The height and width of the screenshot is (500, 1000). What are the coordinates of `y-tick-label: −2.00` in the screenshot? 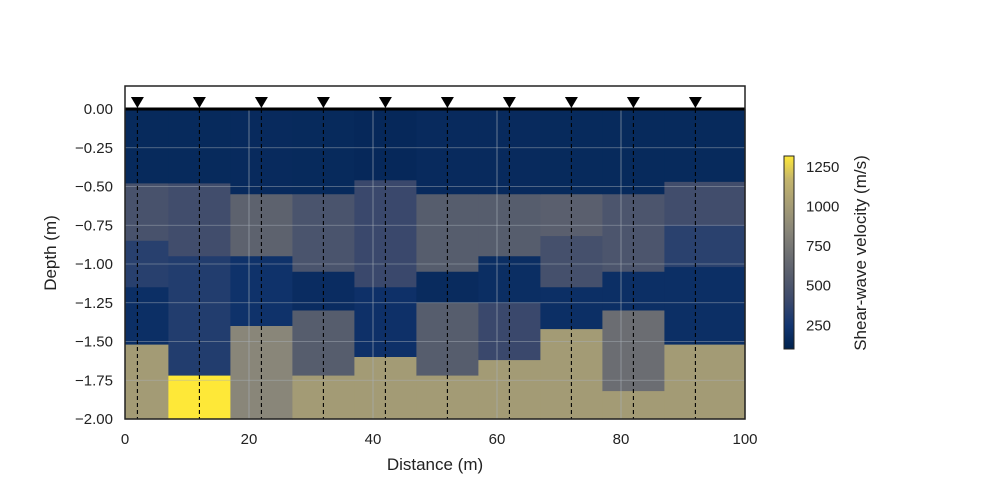 It's located at (94, 419).